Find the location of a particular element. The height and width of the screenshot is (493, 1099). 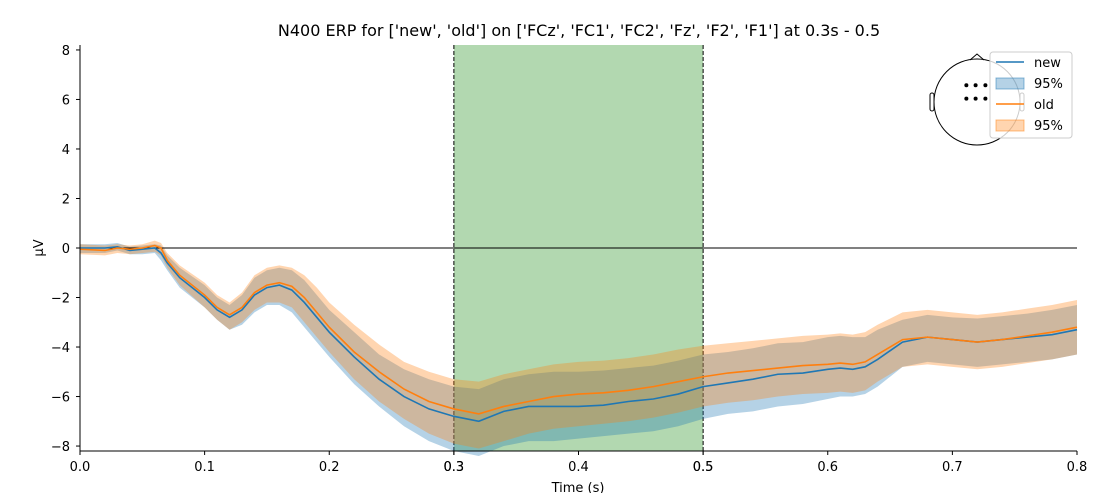

y-tick-label: 8 is located at coordinates (66, 51).